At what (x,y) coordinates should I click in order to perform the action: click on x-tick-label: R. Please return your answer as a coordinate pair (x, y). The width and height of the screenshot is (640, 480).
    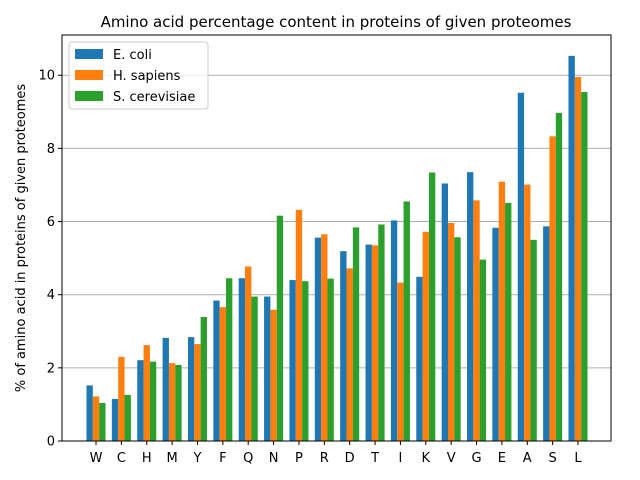
    Looking at the image, I should click on (324, 458).